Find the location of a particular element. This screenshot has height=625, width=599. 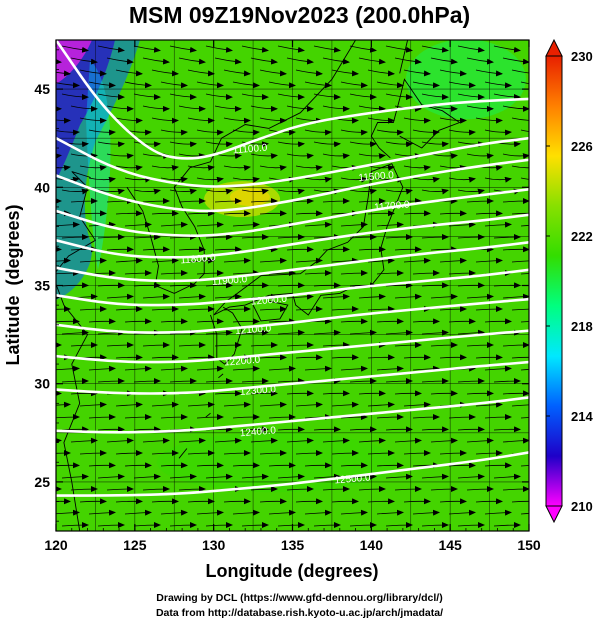

contour-label: 12100.0 is located at coordinates (253, 330).